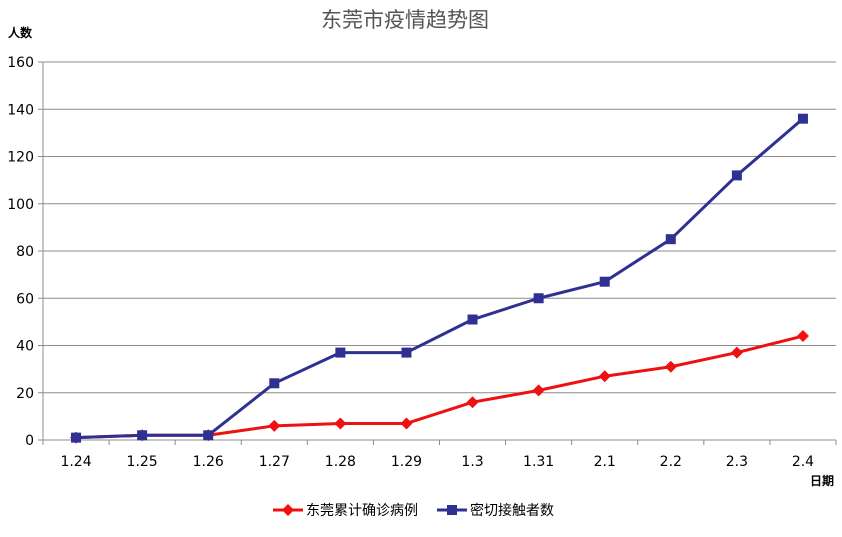  What do you see at coordinates (340, 462) in the screenshot?
I see `x-tick-label: 1.28` at bounding box center [340, 462].